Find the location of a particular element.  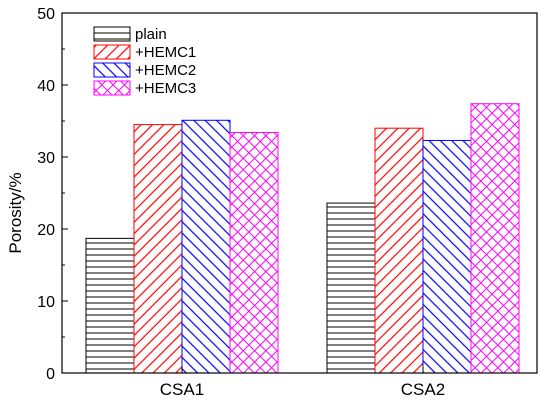

legend-label-1: +HEMC1 is located at coordinates (165, 52).